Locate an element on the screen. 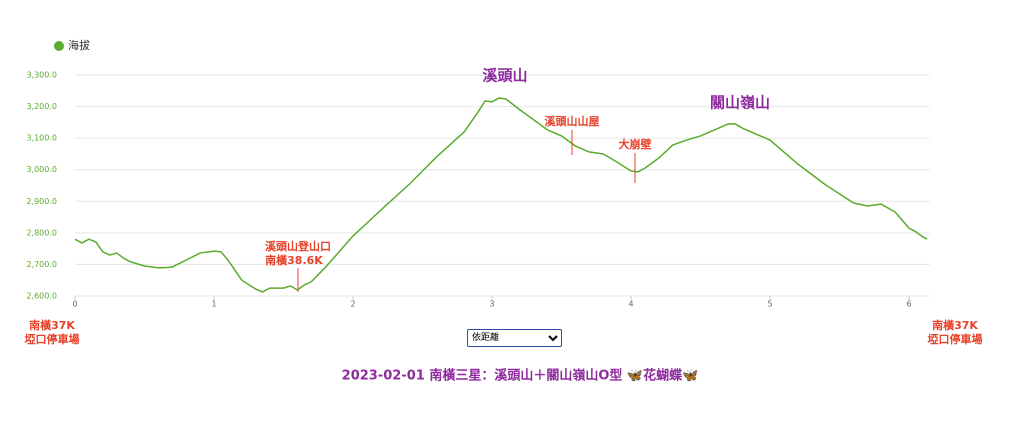  x-tick-label: 2 is located at coordinates (352, 304).